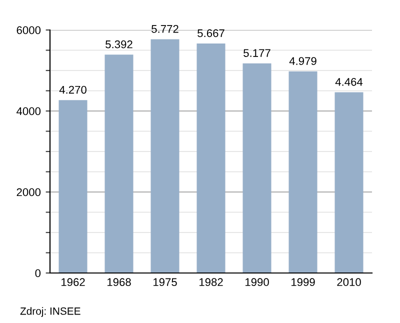 Image resolution: width=400 pixels, height=323 pixels. What do you see at coordinates (119, 44) in the screenshot?
I see `data-label: 5.392` at bounding box center [119, 44].